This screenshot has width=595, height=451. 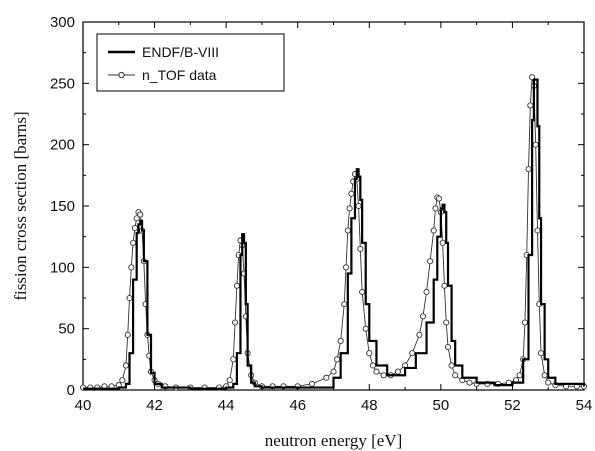 I want to click on x-tick-label: 44, so click(x=226, y=405).